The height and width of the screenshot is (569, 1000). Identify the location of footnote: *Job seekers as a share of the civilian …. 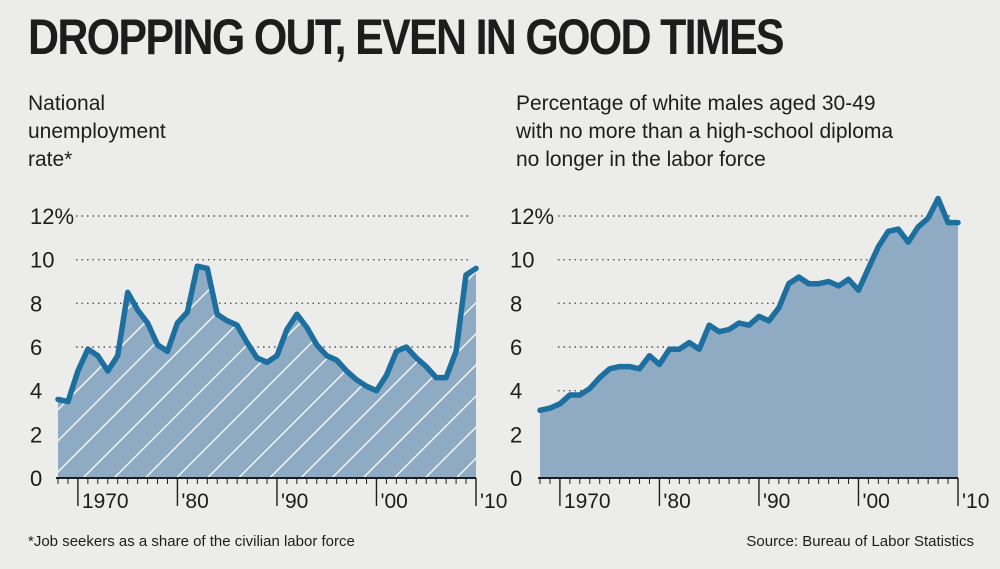
(191, 541).